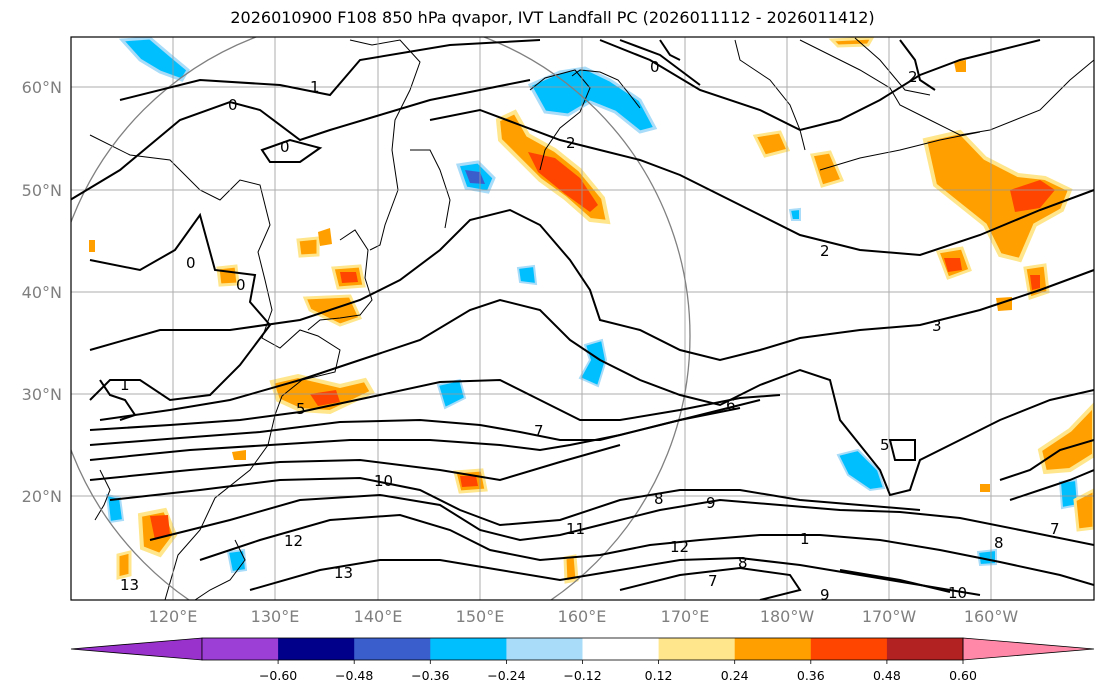  I want to click on lon-tick-label: 160°E, so click(582, 616).